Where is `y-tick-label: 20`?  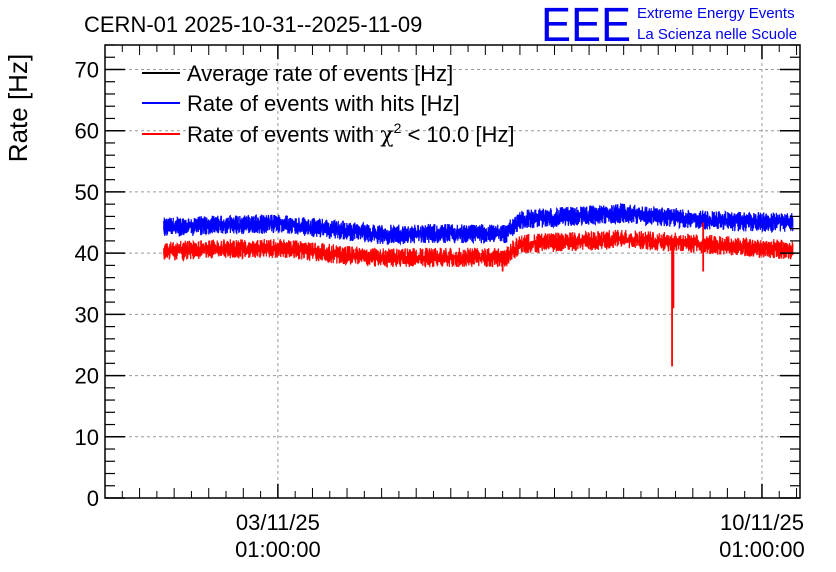
y-tick-label: 20 is located at coordinates (87, 376).